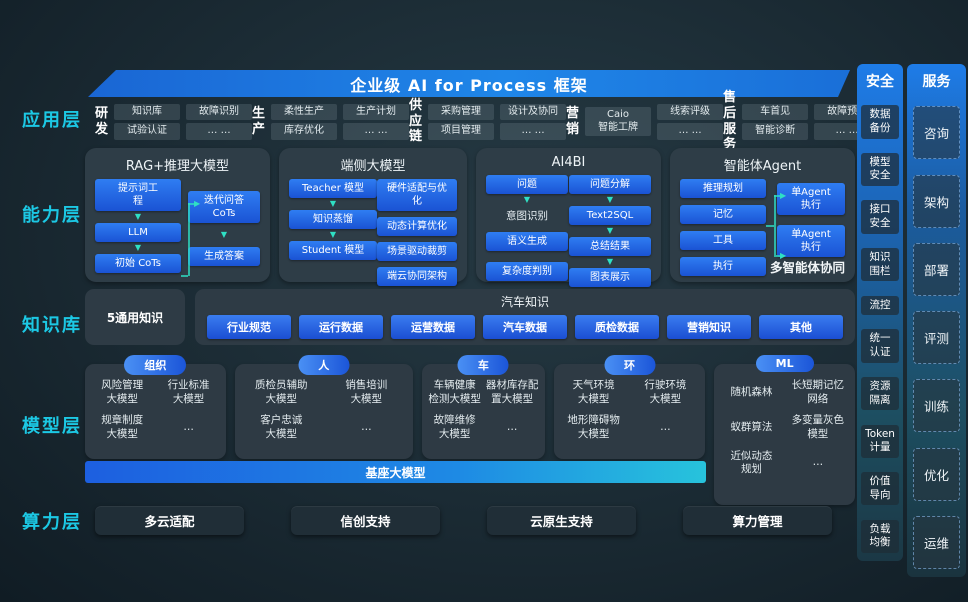 The width and height of the screenshot is (968, 602). I want to click on knowledge-pill: 运行数据, so click(341, 327).